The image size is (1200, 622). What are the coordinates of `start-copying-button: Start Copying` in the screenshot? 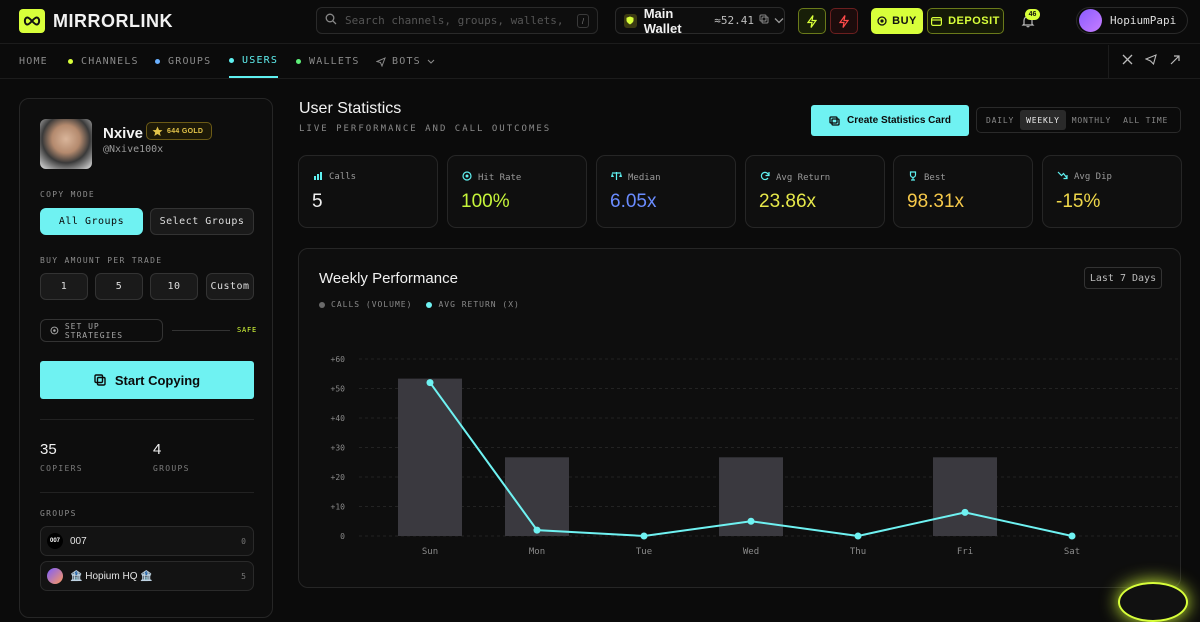 It's located at (147, 380).